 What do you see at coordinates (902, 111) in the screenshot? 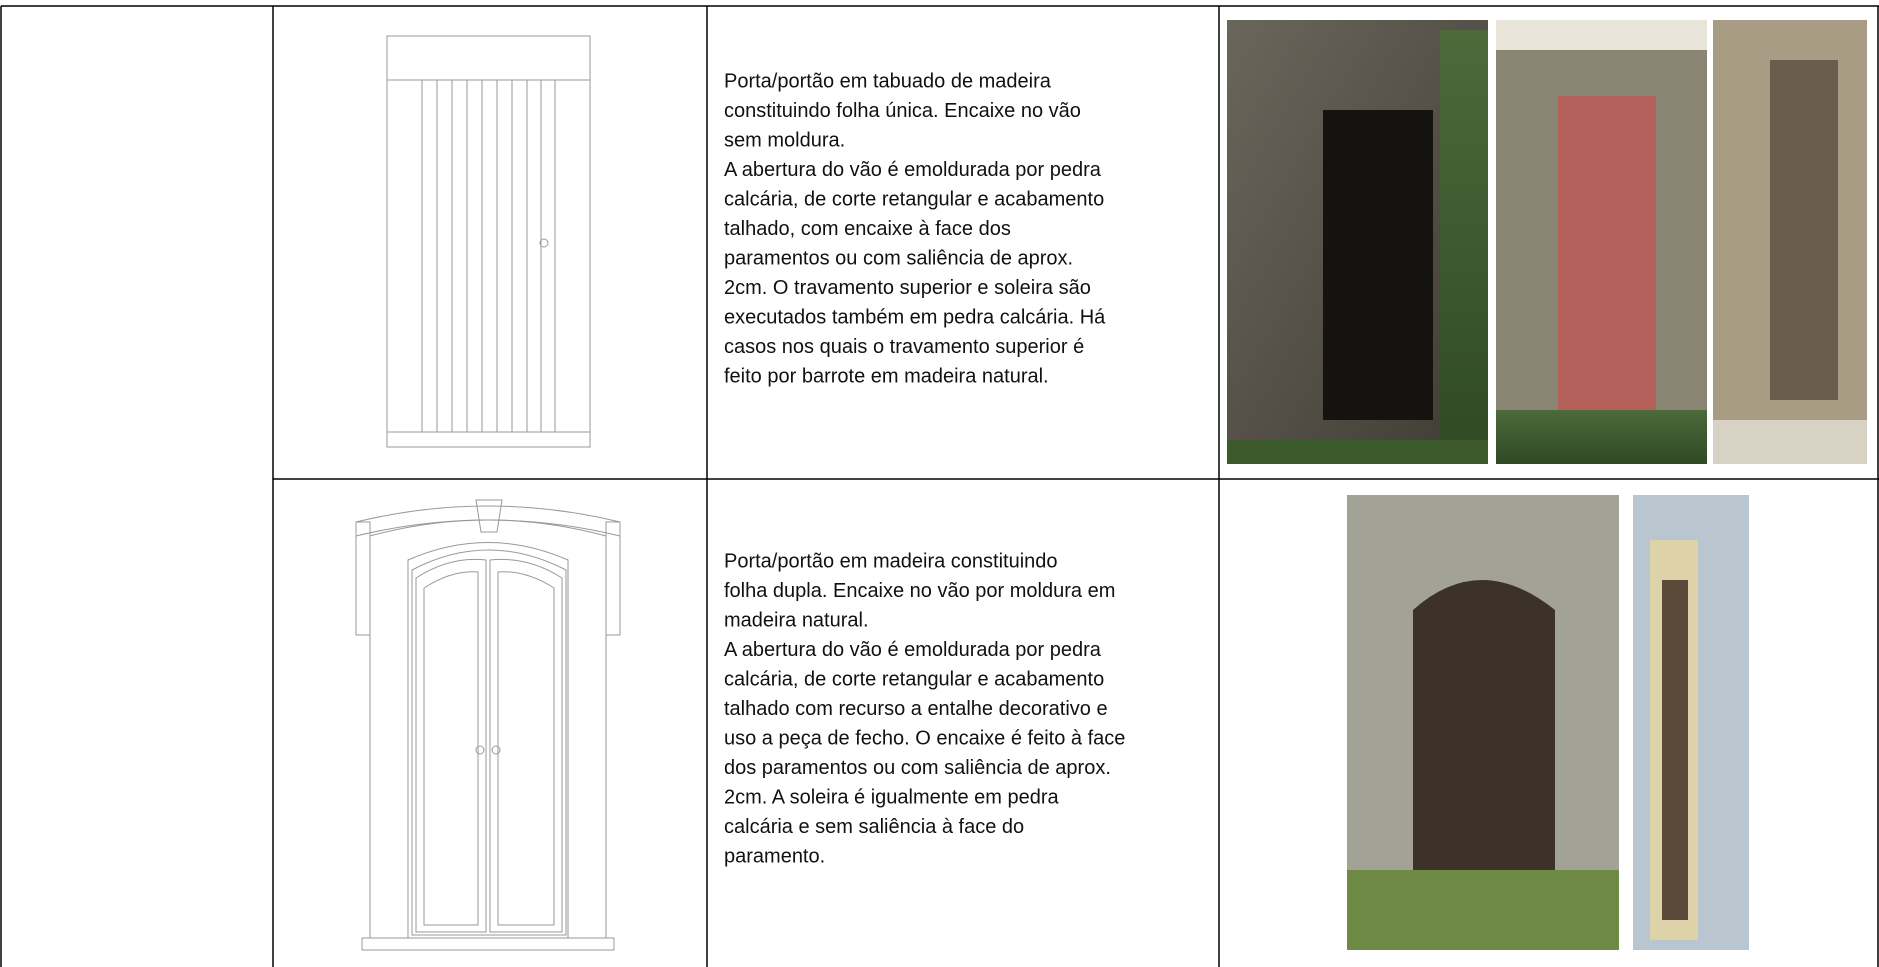
I see `description-line: constituindo folha única. Encaixe no vão` at bounding box center [902, 111].